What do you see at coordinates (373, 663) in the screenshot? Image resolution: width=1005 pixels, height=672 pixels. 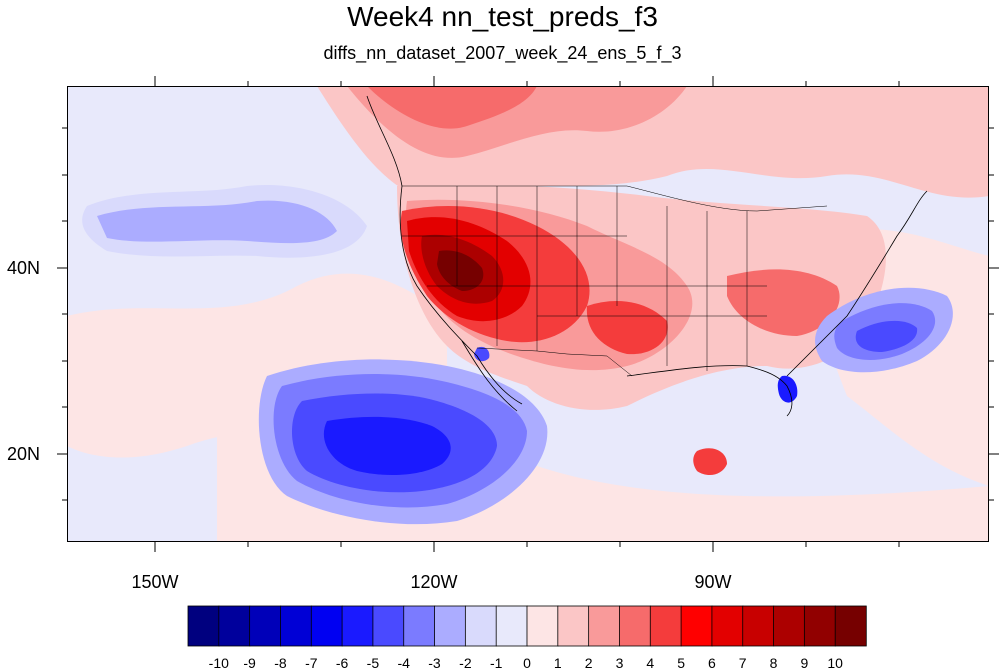 I see `colorbar-label: -5` at bounding box center [373, 663].